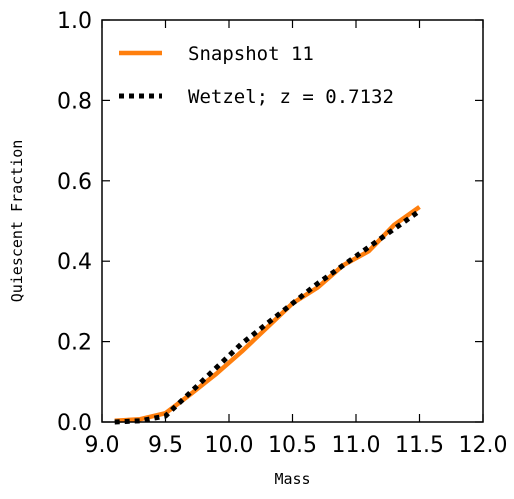 This screenshot has width=514, height=499. What do you see at coordinates (229, 445) in the screenshot?
I see `x-tick-label: 10.0` at bounding box center [229, 445].